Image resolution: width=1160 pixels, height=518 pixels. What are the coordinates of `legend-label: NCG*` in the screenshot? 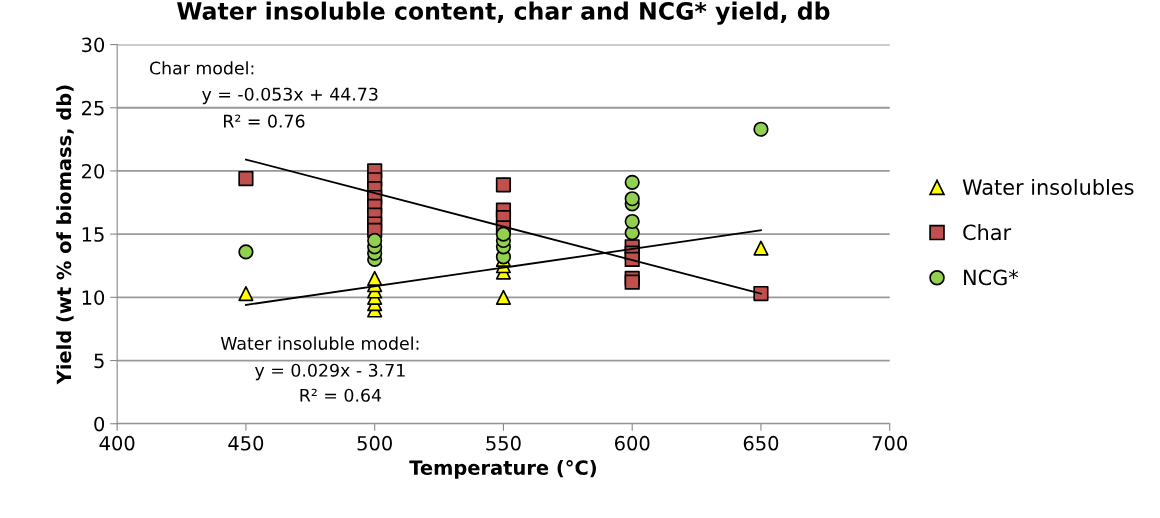 It's located at (991, 277).